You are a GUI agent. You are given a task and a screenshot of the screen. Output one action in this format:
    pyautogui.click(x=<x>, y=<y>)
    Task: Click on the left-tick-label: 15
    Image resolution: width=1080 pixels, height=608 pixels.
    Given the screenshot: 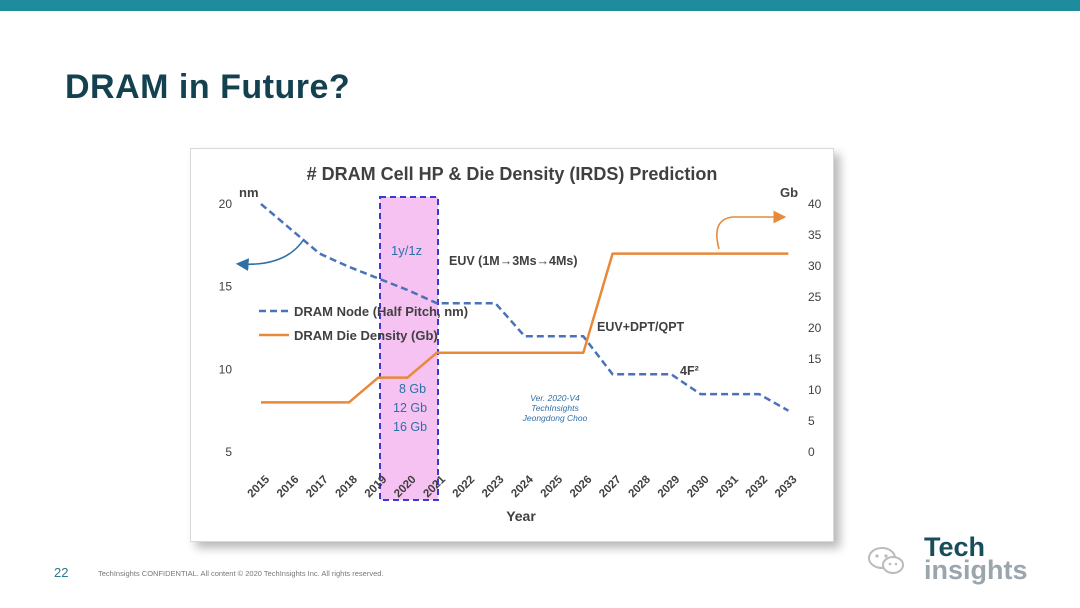 What is the action you would take?
    pyautogui.click(x=226, y=287)
    